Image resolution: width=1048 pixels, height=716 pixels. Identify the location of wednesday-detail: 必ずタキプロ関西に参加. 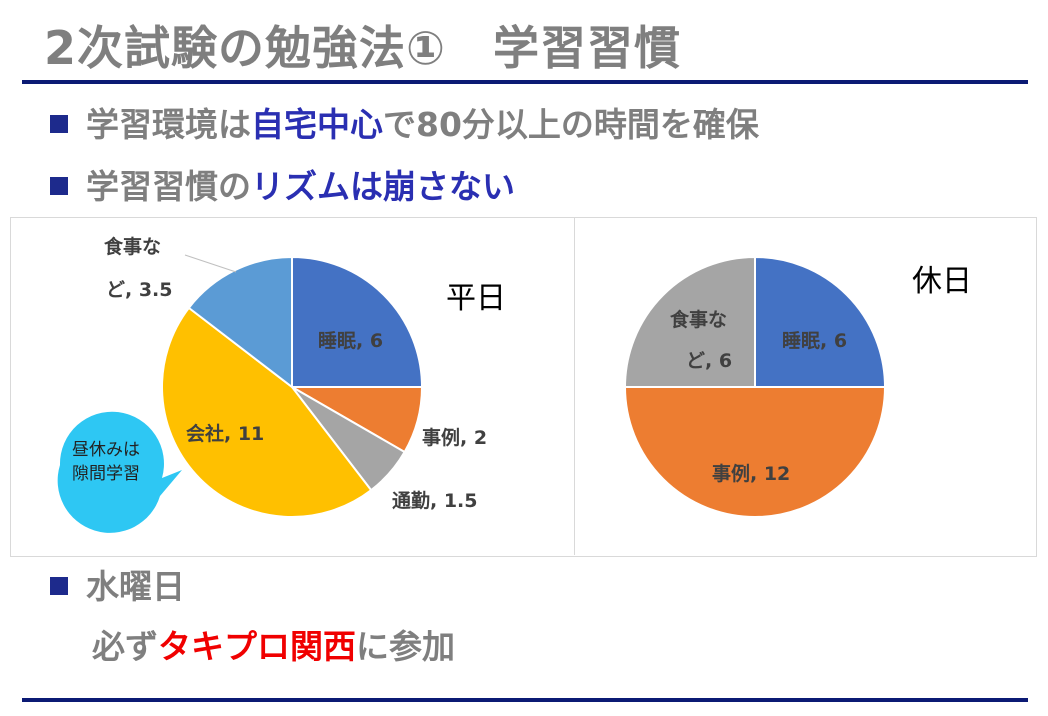
(273, 644).